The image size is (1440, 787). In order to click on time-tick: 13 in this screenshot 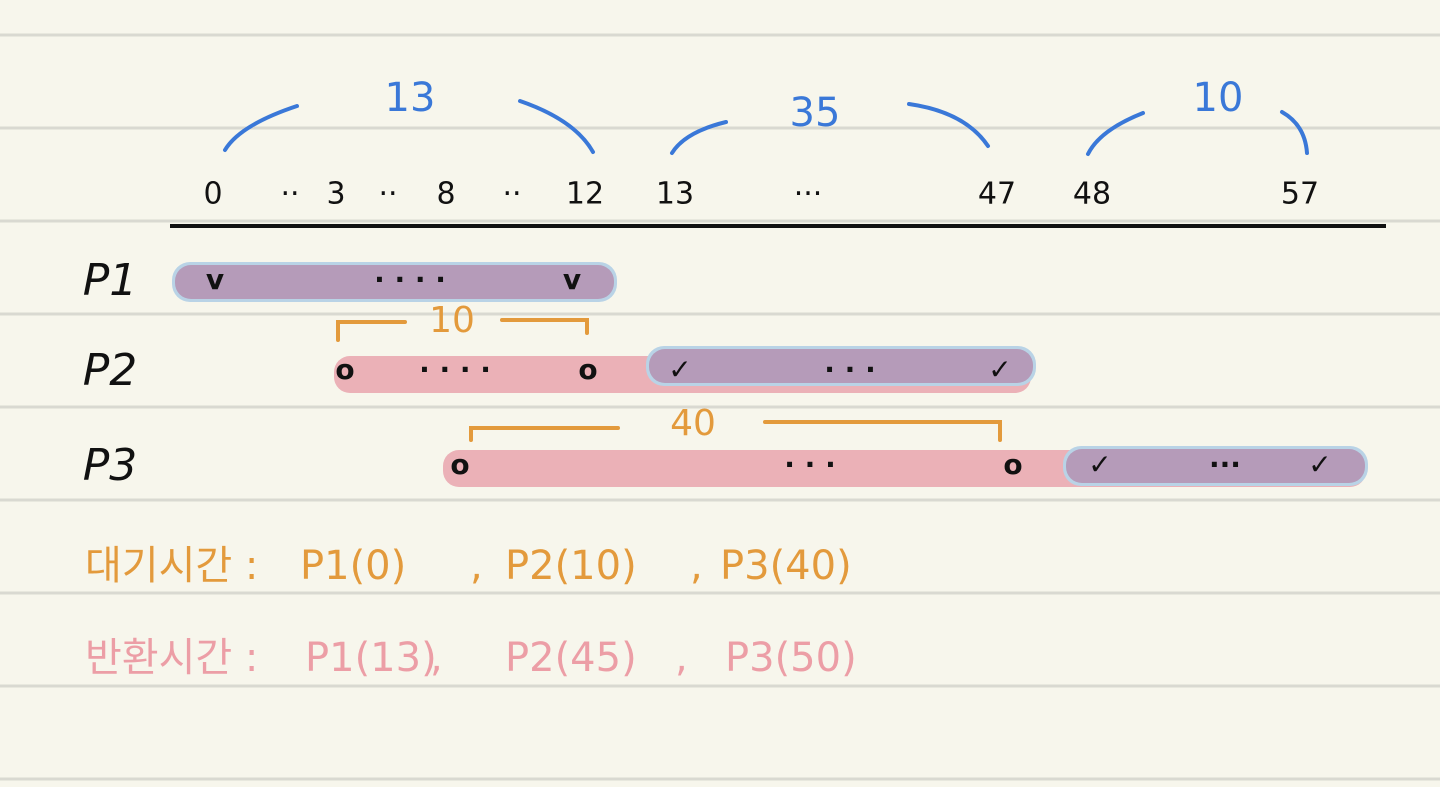, I will do `click(675, 194)`.